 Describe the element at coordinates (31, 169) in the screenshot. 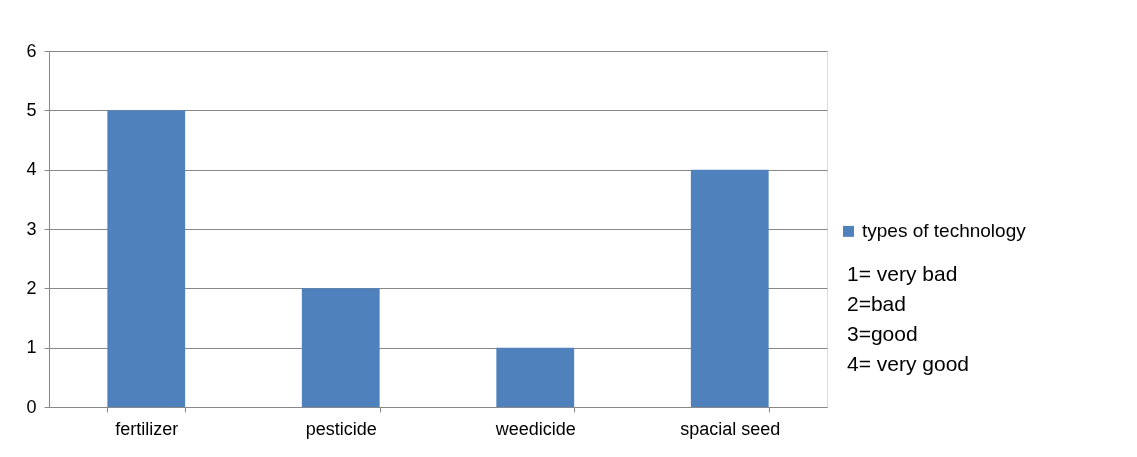

I see `y-tick-label: 4` at that location.